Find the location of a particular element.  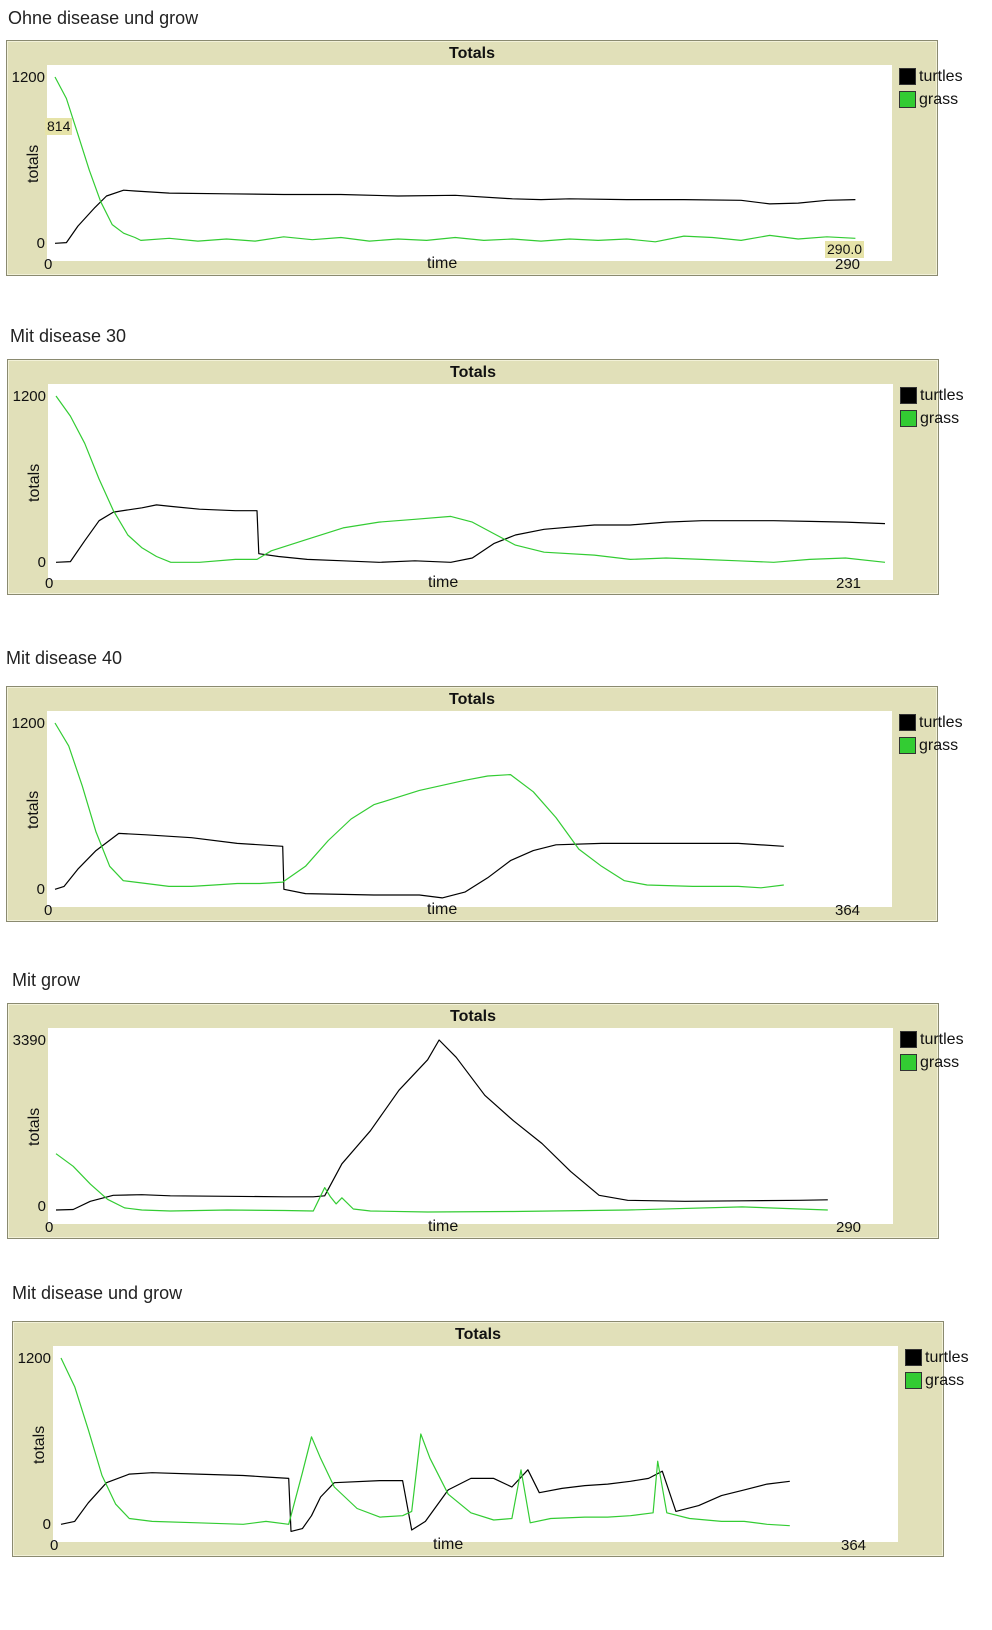

y-max-label-3: 1200 is located at coordinates (28, 723).